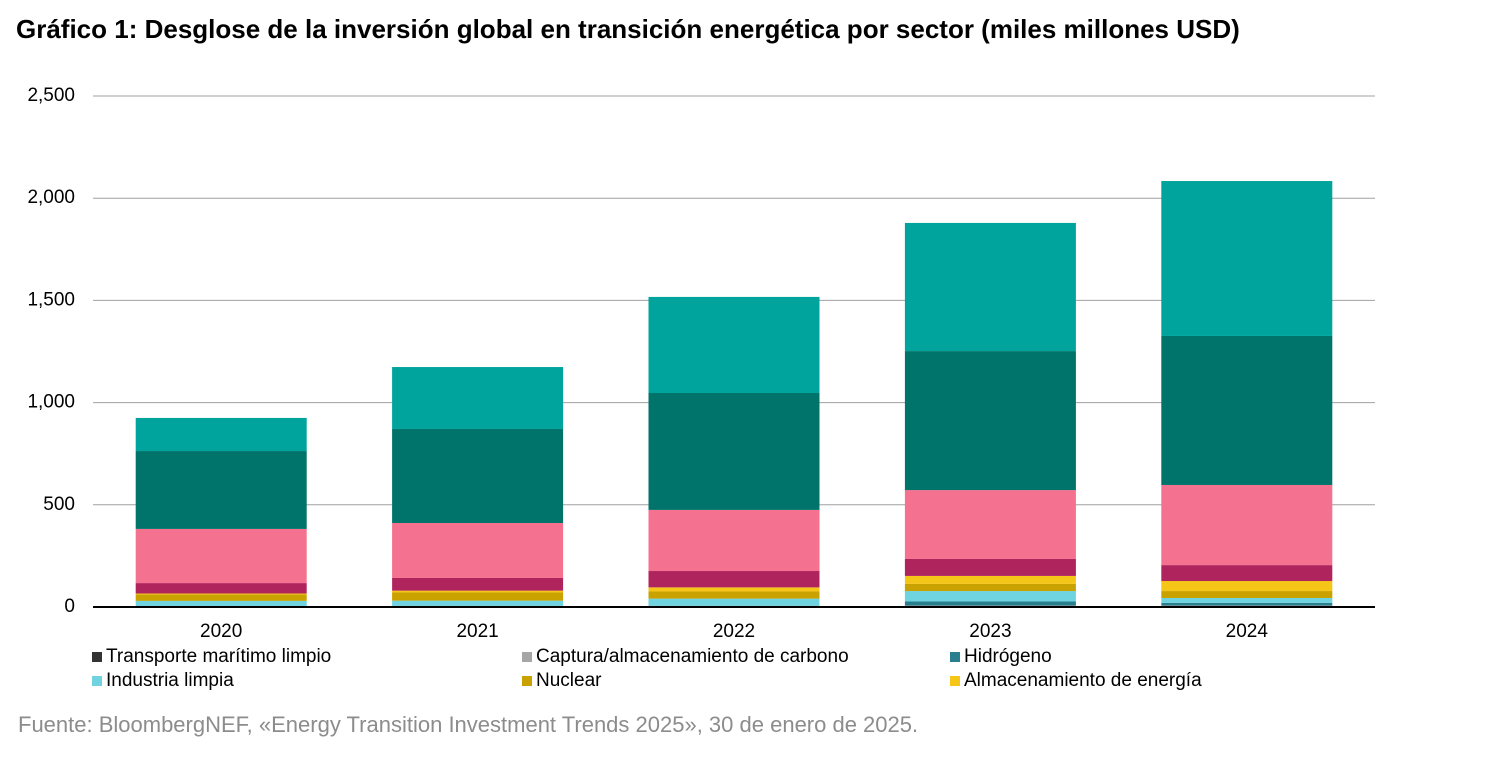 This screenshot has height=757, width=1500. Describe the element at coordinates (170, 680) in the screenshot. I see `legend-label: Industria limpia` at that location.